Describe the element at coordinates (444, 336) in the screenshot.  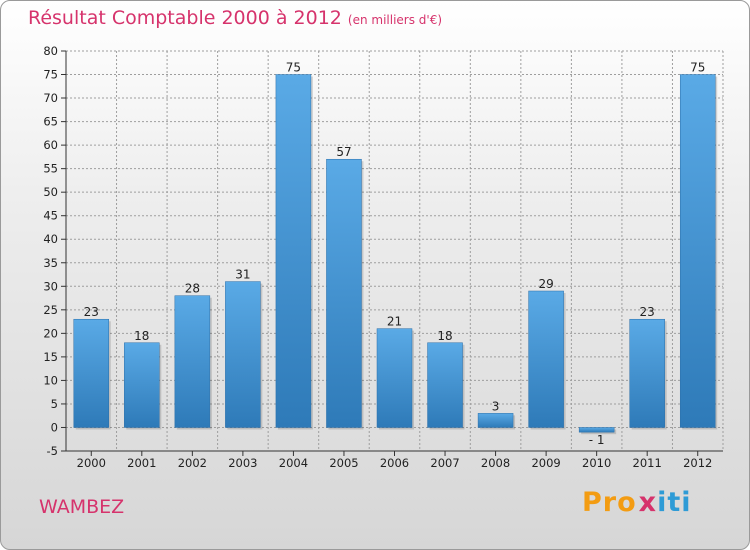
I see `data-label-2007: 18` at that location.